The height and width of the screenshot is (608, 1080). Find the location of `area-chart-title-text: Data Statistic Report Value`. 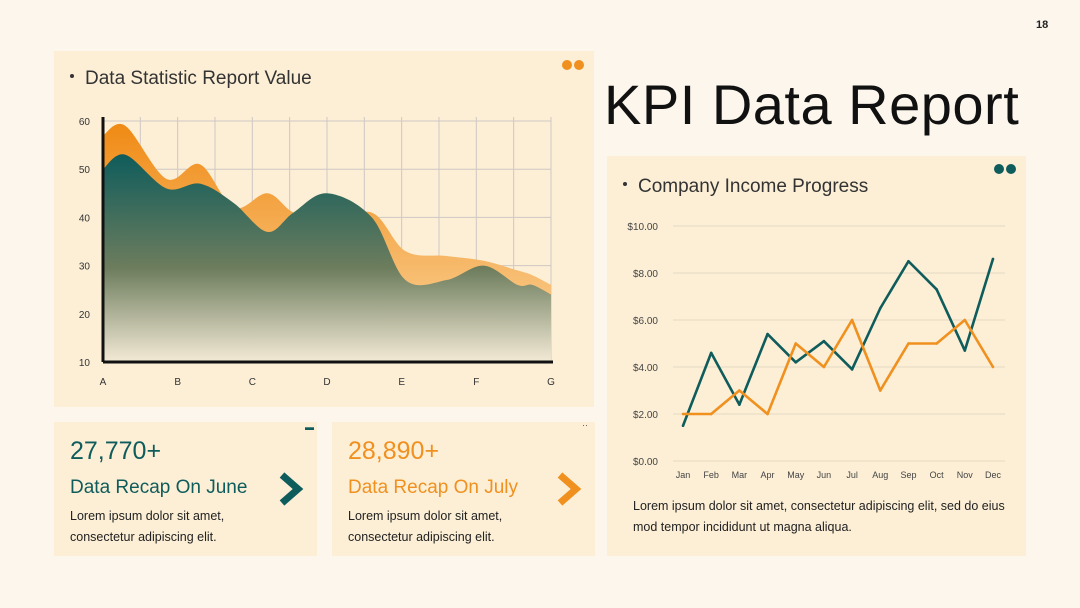

area-chart-title-text: Data Statistic Report Value is located at coordinates (198, 78).